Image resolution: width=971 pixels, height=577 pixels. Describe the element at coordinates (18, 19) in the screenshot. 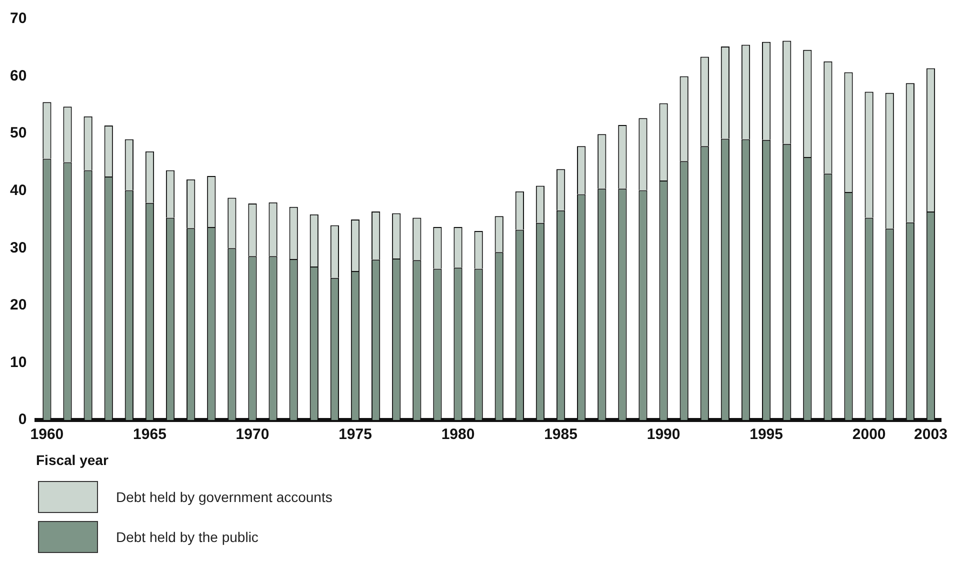

I see `y-tick-label: 70` at that location.